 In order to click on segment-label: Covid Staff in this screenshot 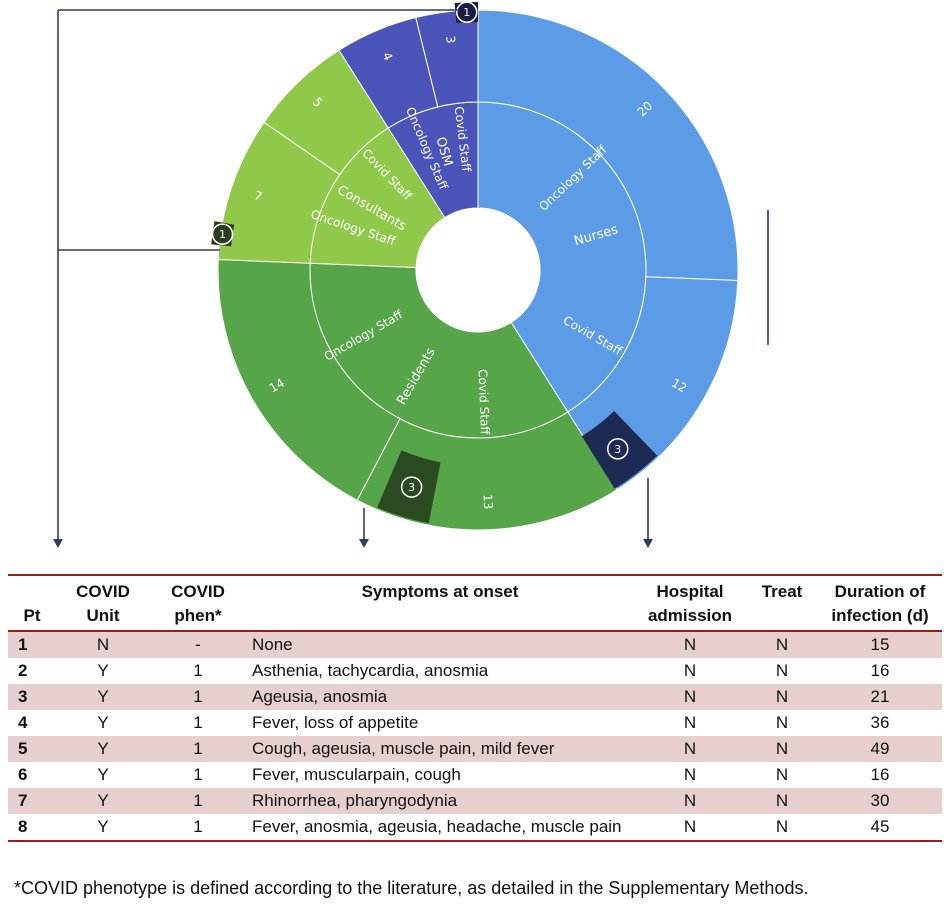, I will do `click(484, 402)`.